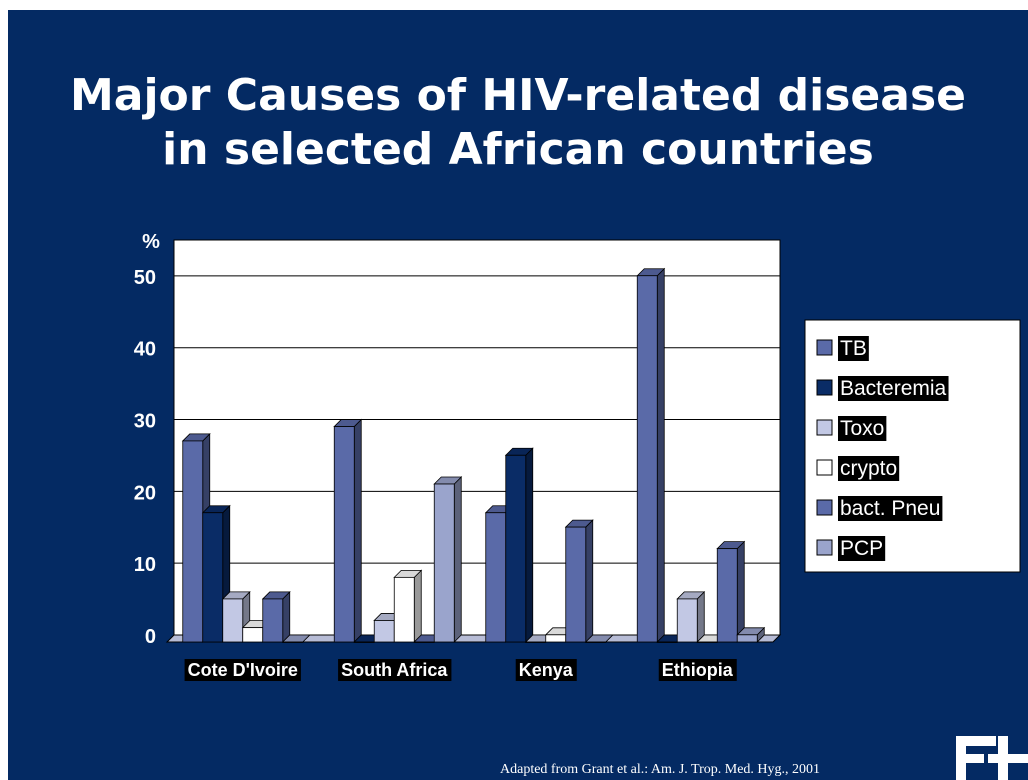 Image resolution: width=1028 pixels, height=780 pixels. I want to click on y-tick-label: 10, so click(145, 565).